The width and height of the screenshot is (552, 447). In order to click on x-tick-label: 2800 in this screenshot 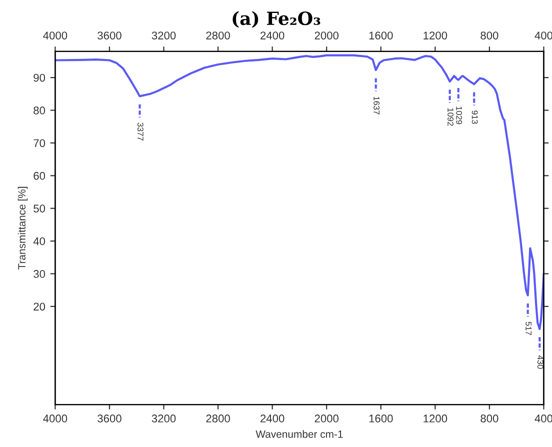, I will do `click(218, 418)`.